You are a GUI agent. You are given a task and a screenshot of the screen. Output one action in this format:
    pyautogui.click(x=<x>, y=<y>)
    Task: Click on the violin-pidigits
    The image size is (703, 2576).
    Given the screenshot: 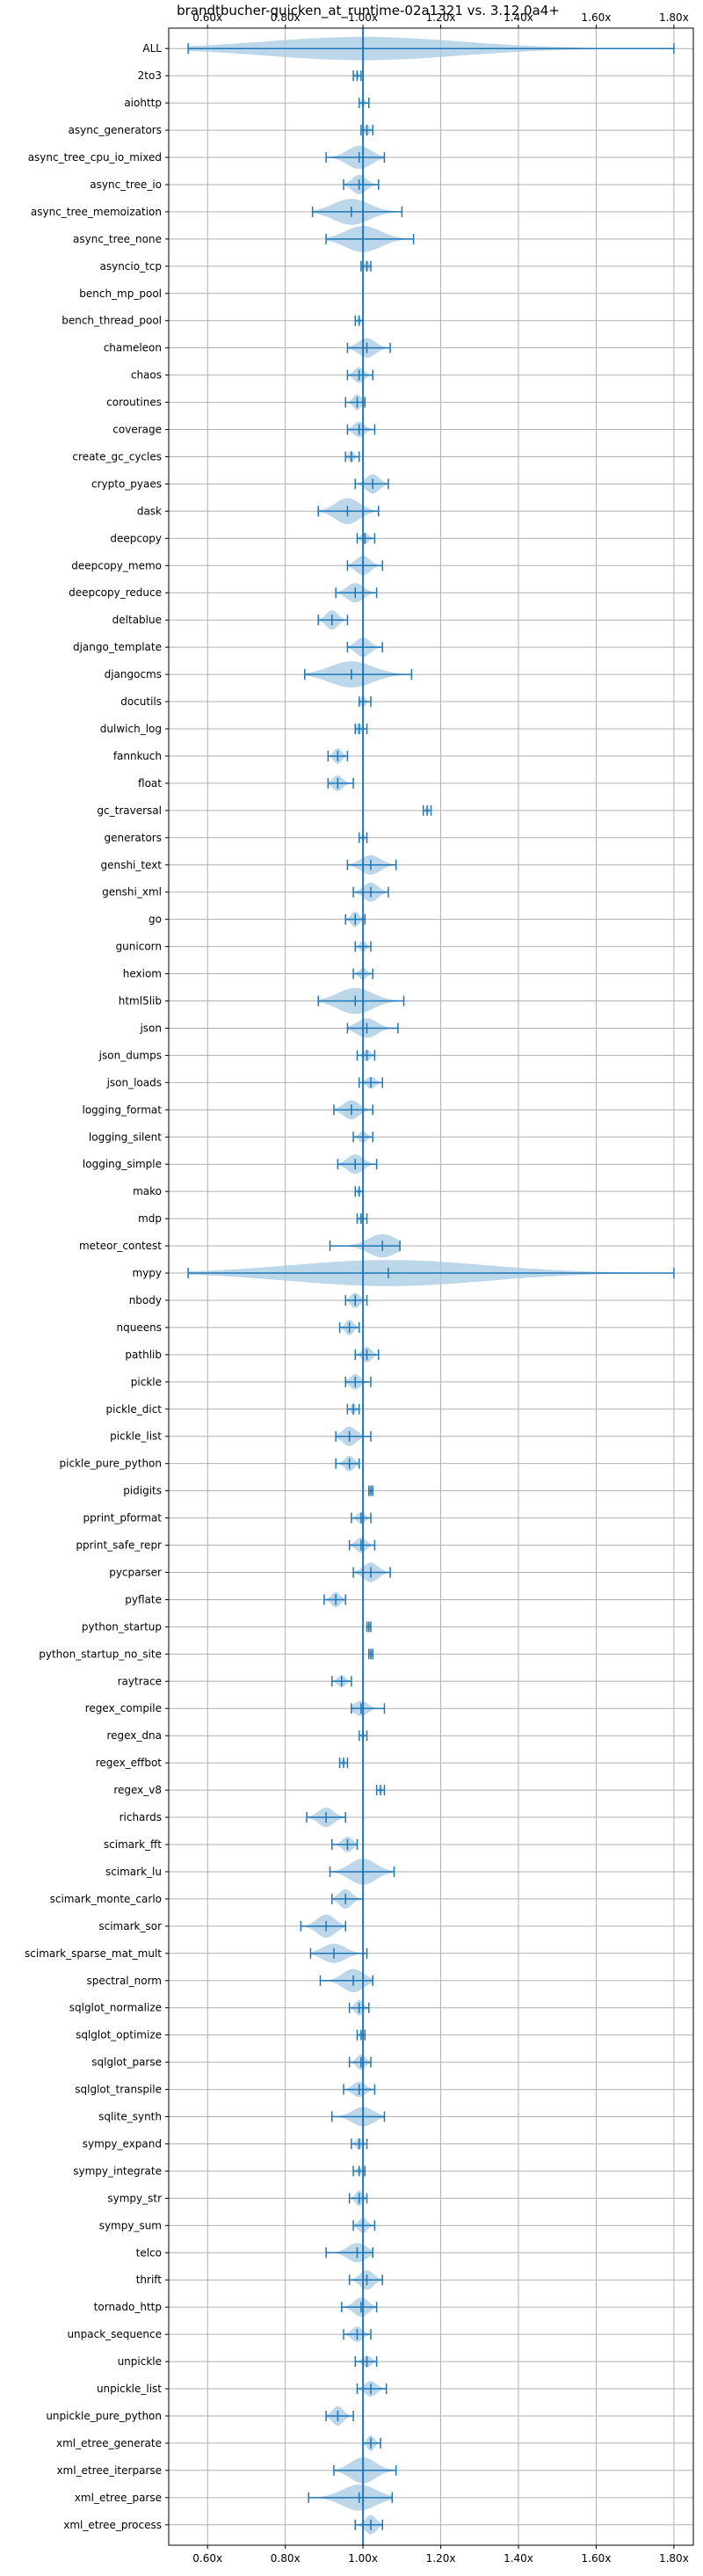 What is the action you would take?
    pyautogui.click(x=370, y=1490)
    